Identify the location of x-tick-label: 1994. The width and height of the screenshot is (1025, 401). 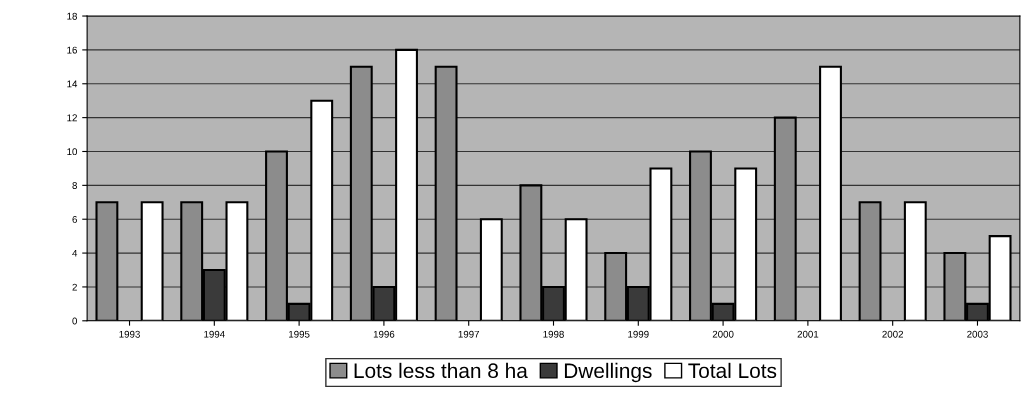
(214, 334).